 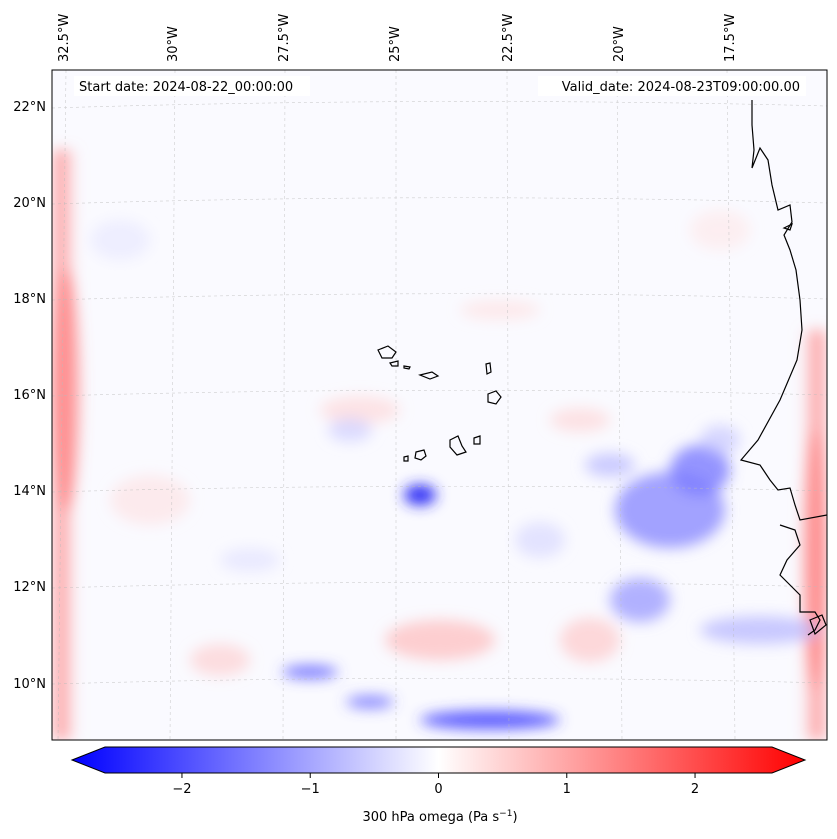 I want to click on lat-label: 16°N, so click(x=29, y=395).